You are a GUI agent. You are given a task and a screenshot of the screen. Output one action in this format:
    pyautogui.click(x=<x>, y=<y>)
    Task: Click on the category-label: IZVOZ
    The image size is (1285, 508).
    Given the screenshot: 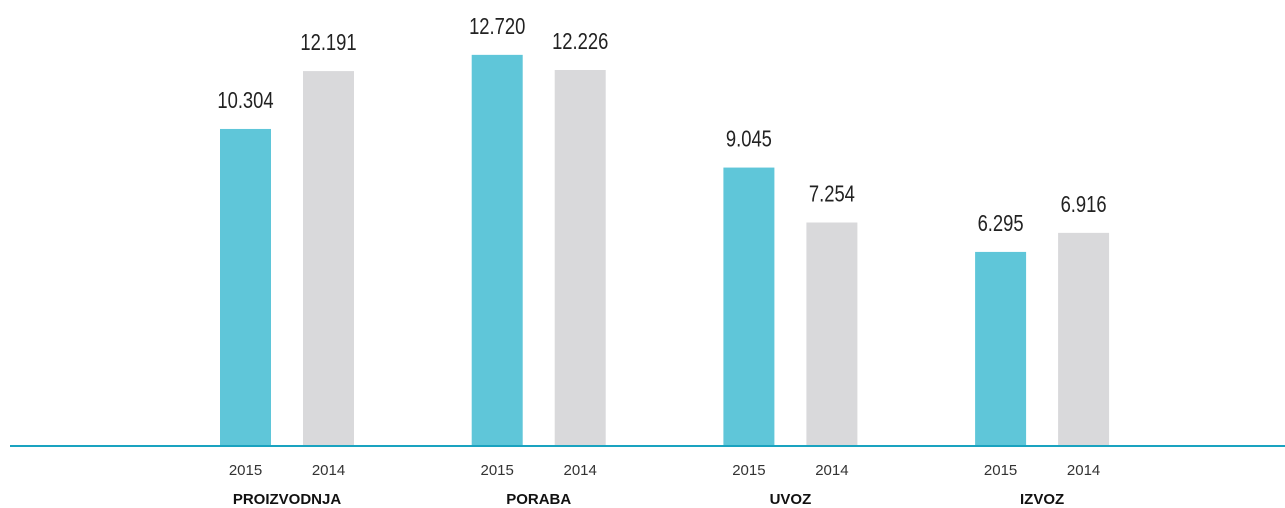 What is the action you would take?
    pyautogui.click(x=1042, y=499)
    